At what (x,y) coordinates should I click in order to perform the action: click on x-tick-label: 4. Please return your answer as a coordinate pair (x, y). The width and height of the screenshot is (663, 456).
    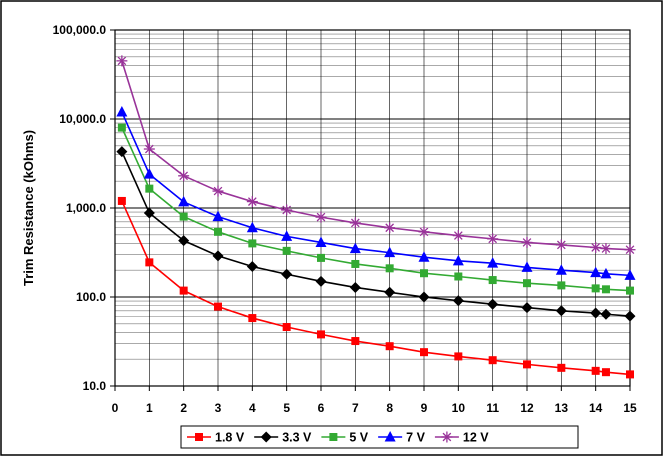
    Looking at the image, I should click on (252, 408).